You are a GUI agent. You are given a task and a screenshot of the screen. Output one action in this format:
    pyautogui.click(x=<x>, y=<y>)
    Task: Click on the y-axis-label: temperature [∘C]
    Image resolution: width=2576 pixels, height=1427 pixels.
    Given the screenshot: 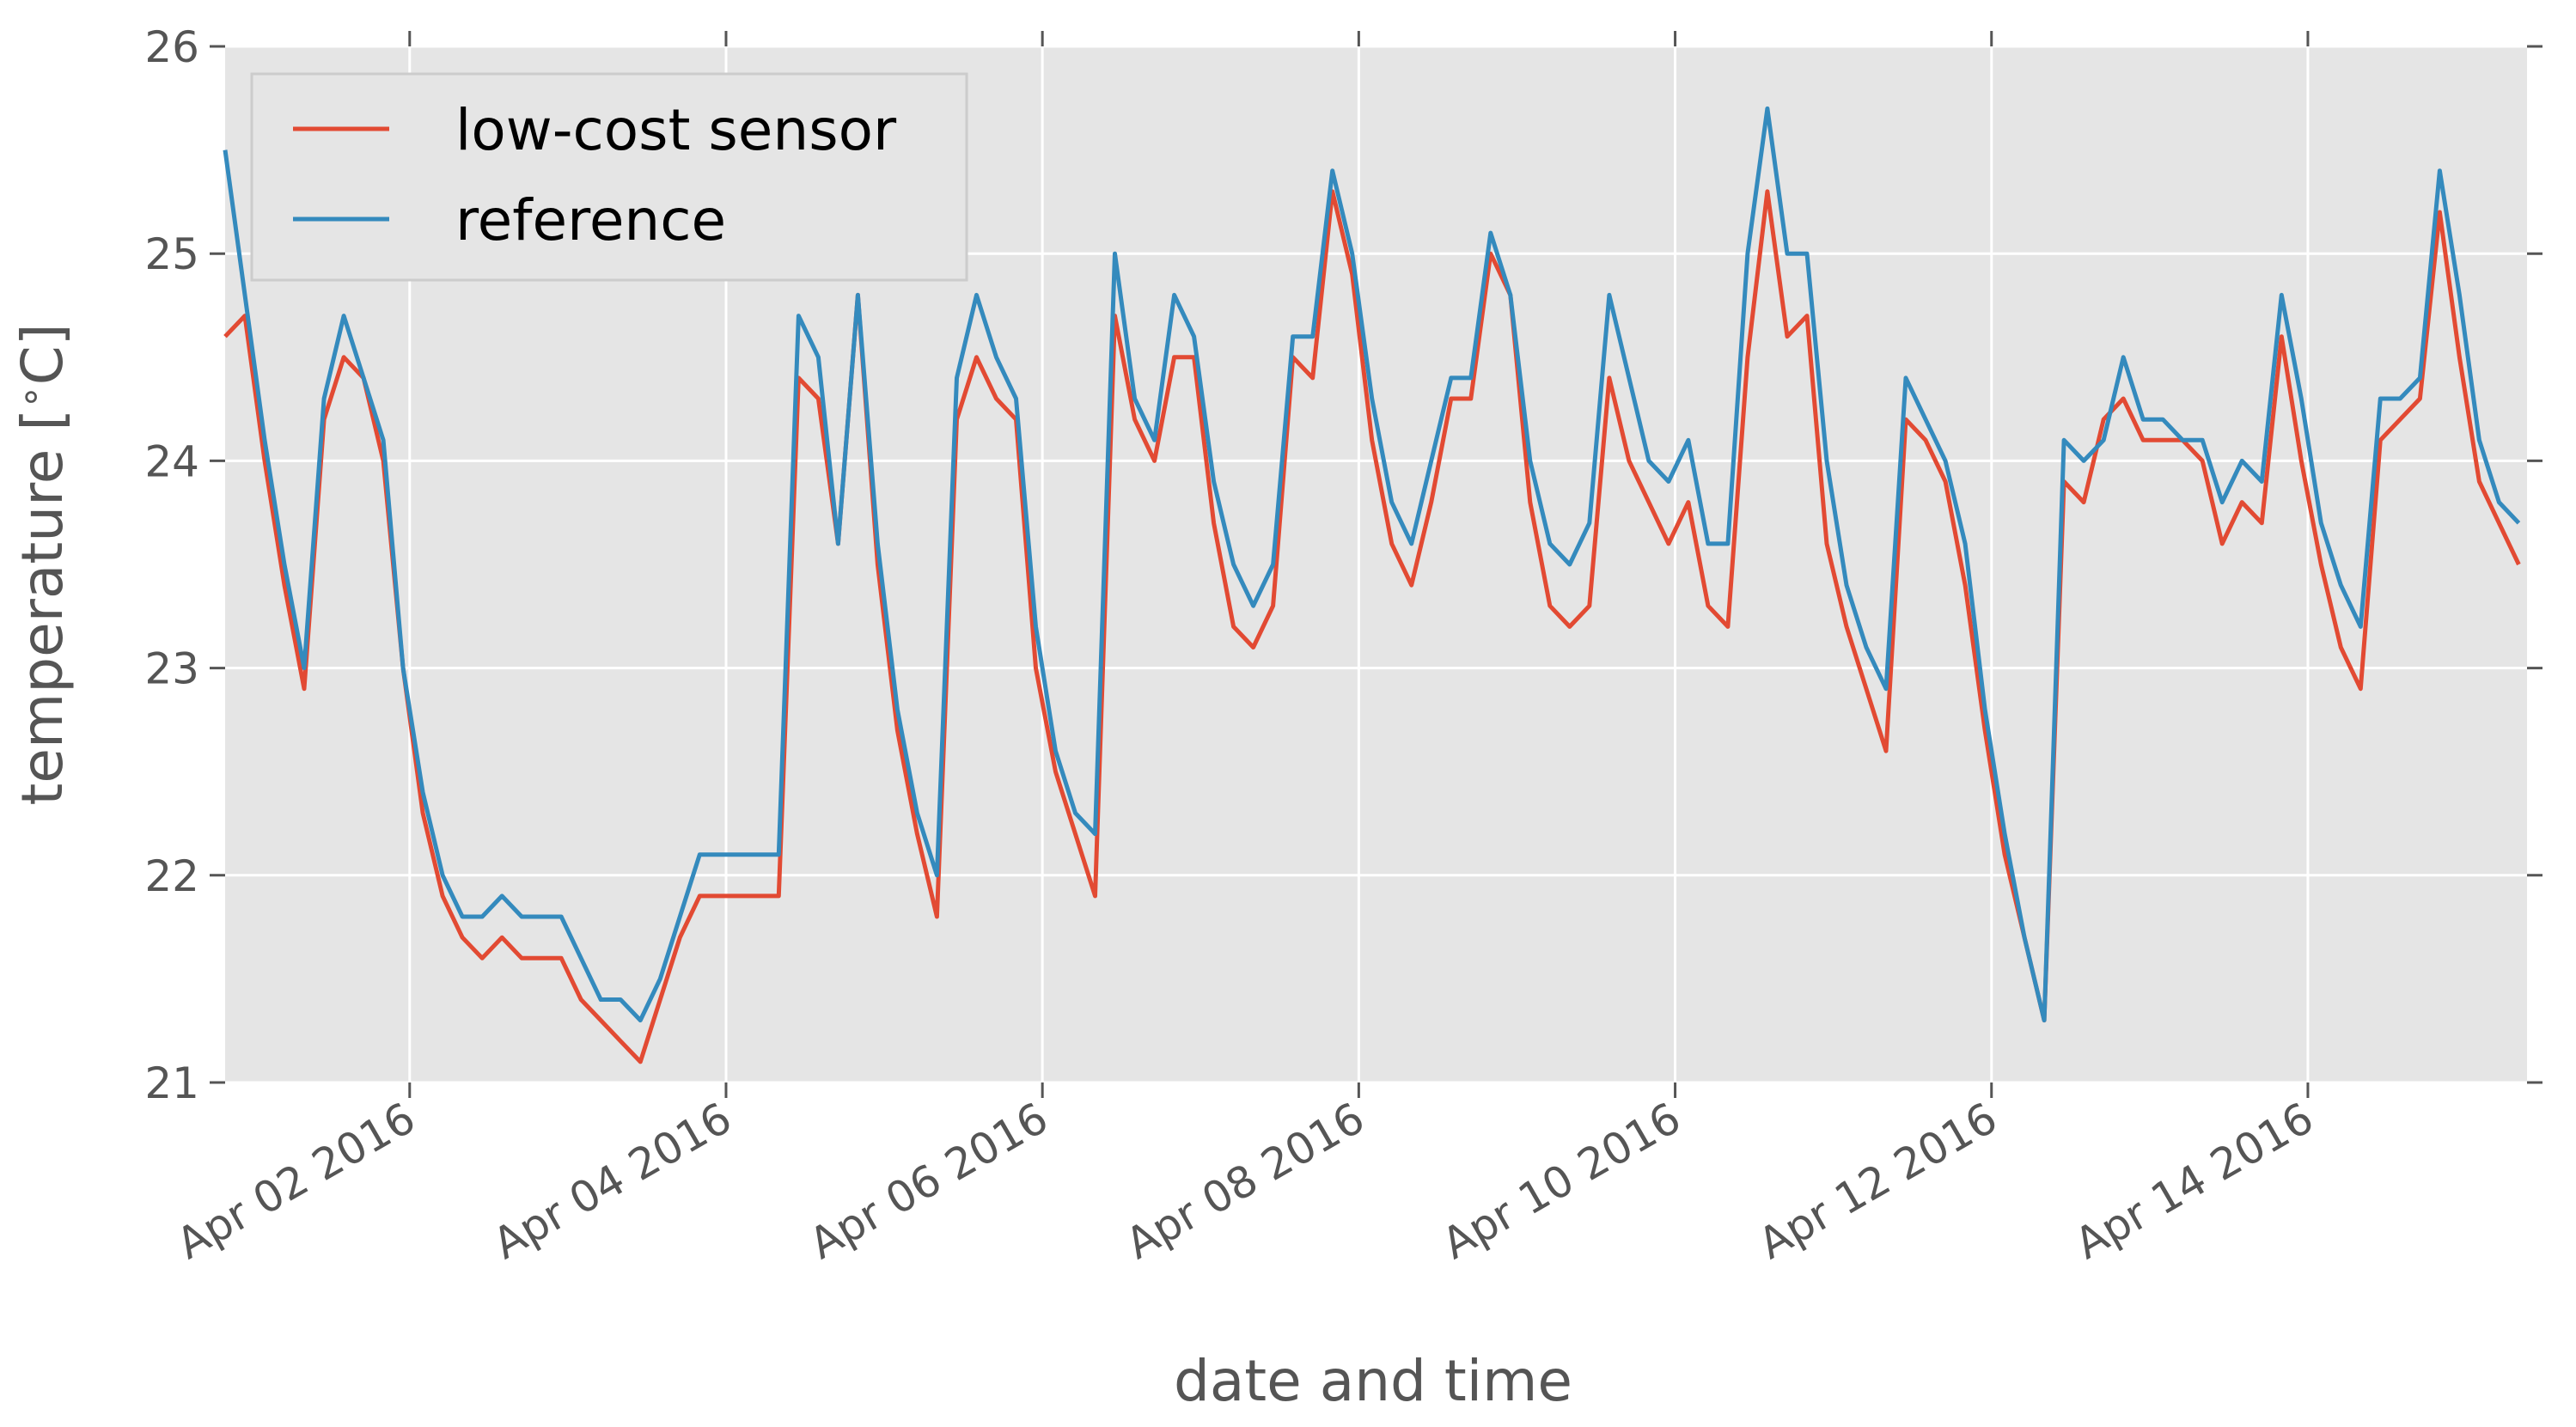 What is the action you would take?
    pyautogui.click(x=42, y=565)
    